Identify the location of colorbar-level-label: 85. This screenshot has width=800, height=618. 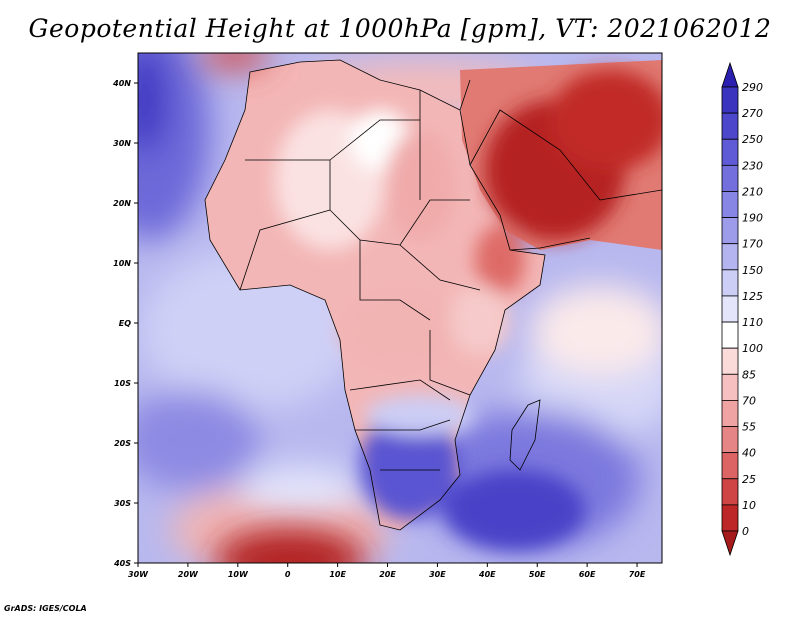
(749, 374).